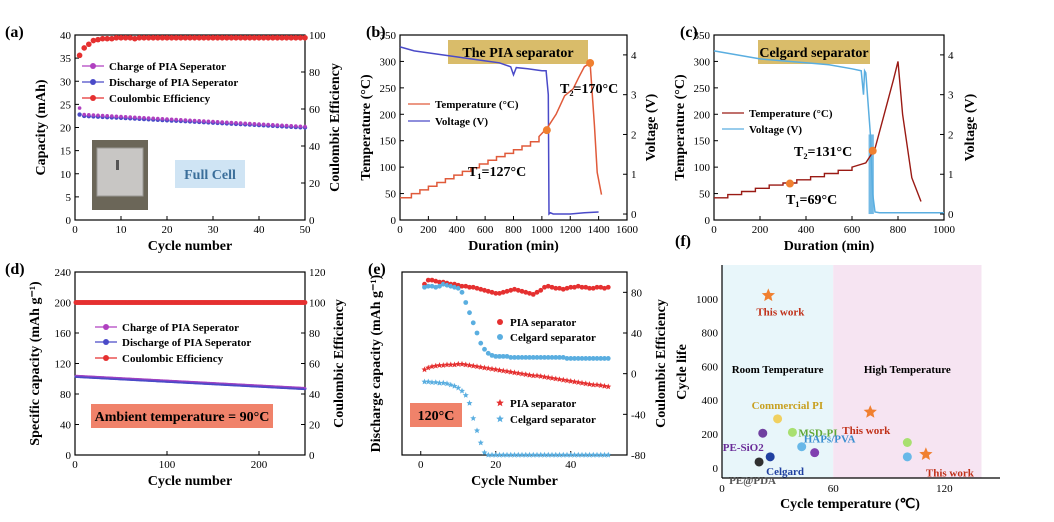 The image size is (1054, 522). What do you see at coordinates (312, 221) in the screenshot?
I see `y2-tick-label: 0` at bounding box center [312, 221].